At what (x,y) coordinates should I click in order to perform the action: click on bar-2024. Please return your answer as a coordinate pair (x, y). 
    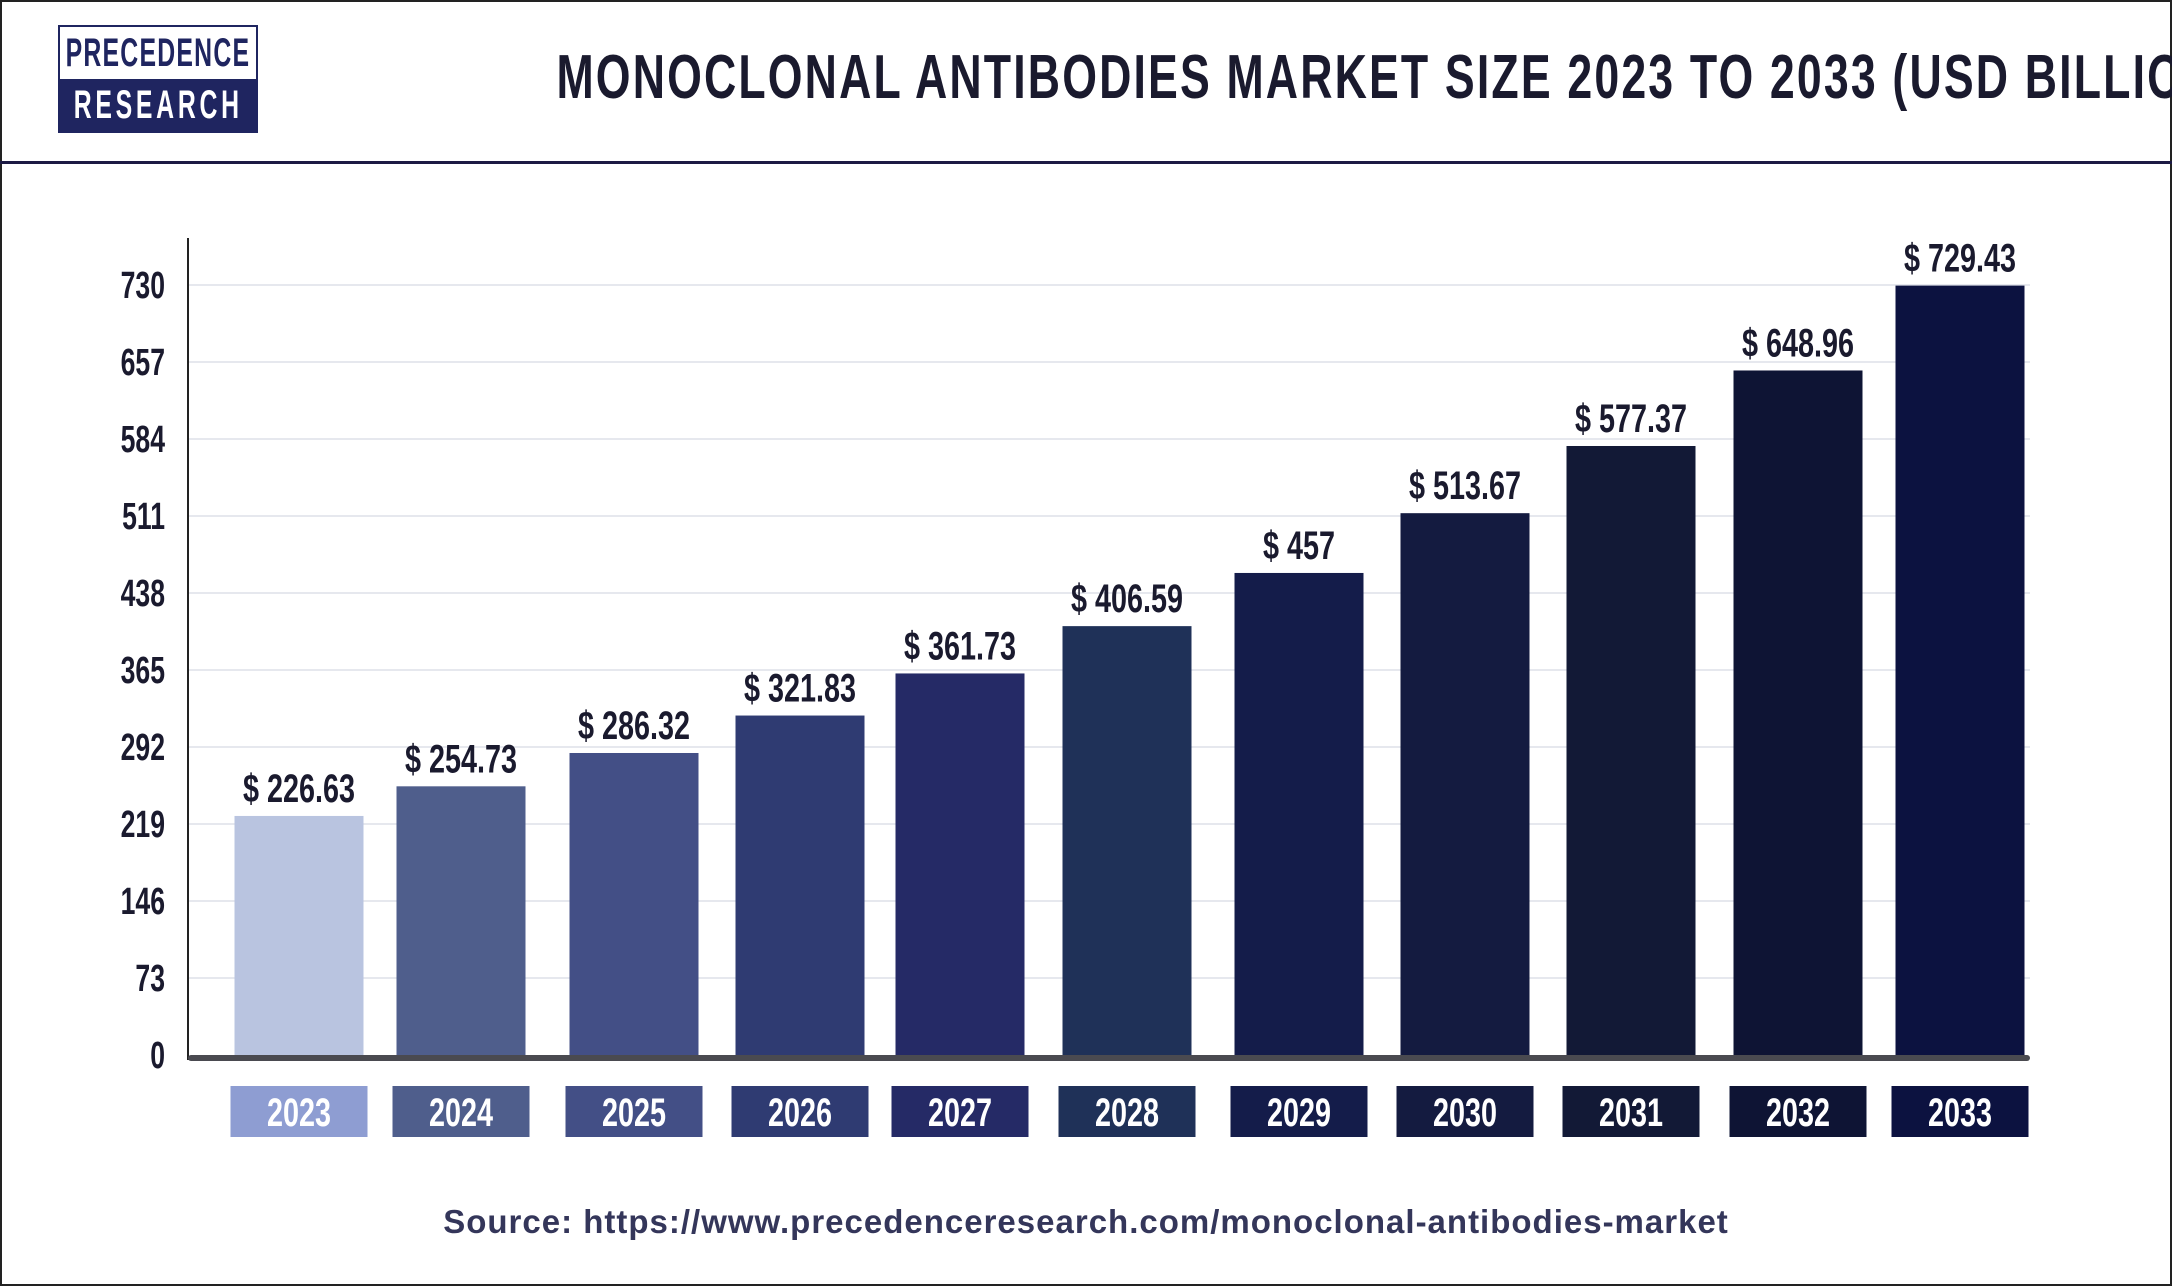
    Looking at the image, I should click on (461, 920).